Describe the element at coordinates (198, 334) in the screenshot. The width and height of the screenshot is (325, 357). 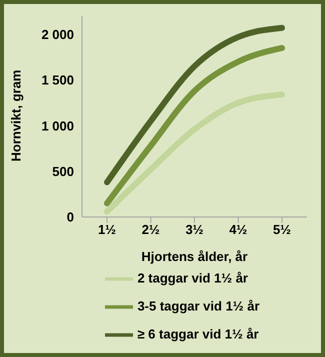
I see `legend-label: ≥ 6 taggar vid 1½ år` at that location.